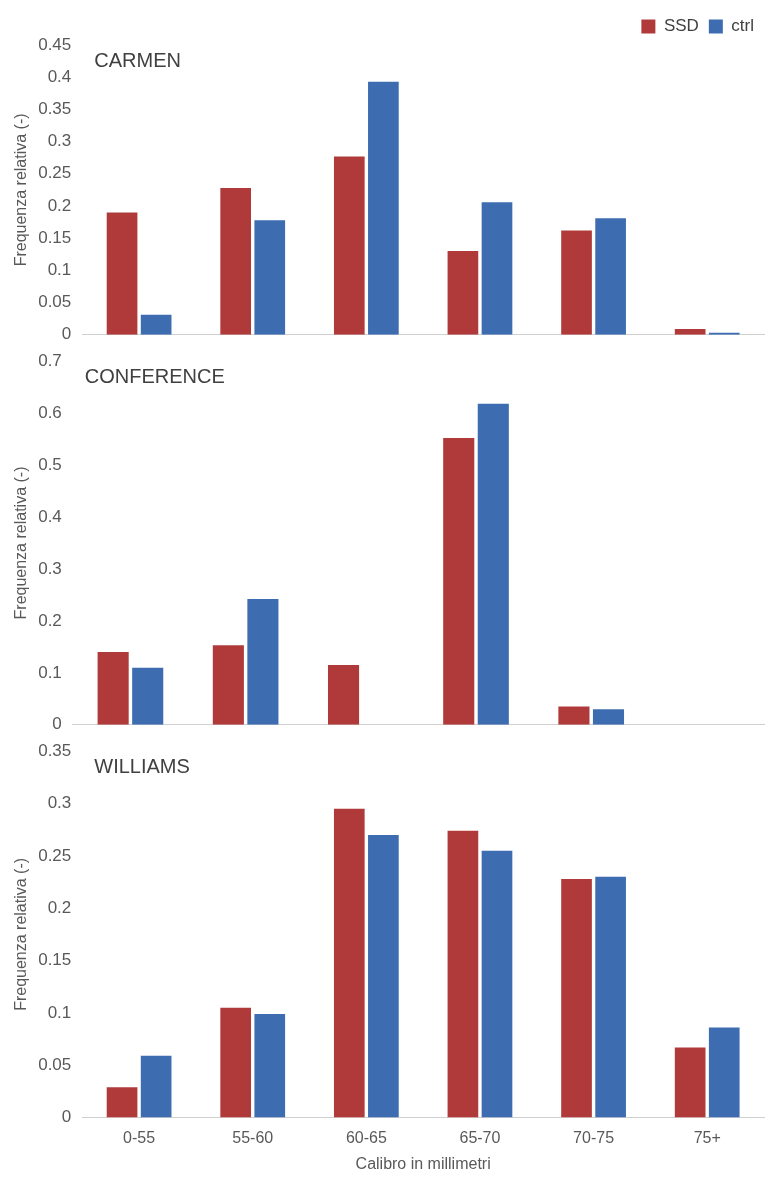  Describe the element at coordinates (253, 1137) in the screenshot. I see `x-tick-label: 55-60` at that location.